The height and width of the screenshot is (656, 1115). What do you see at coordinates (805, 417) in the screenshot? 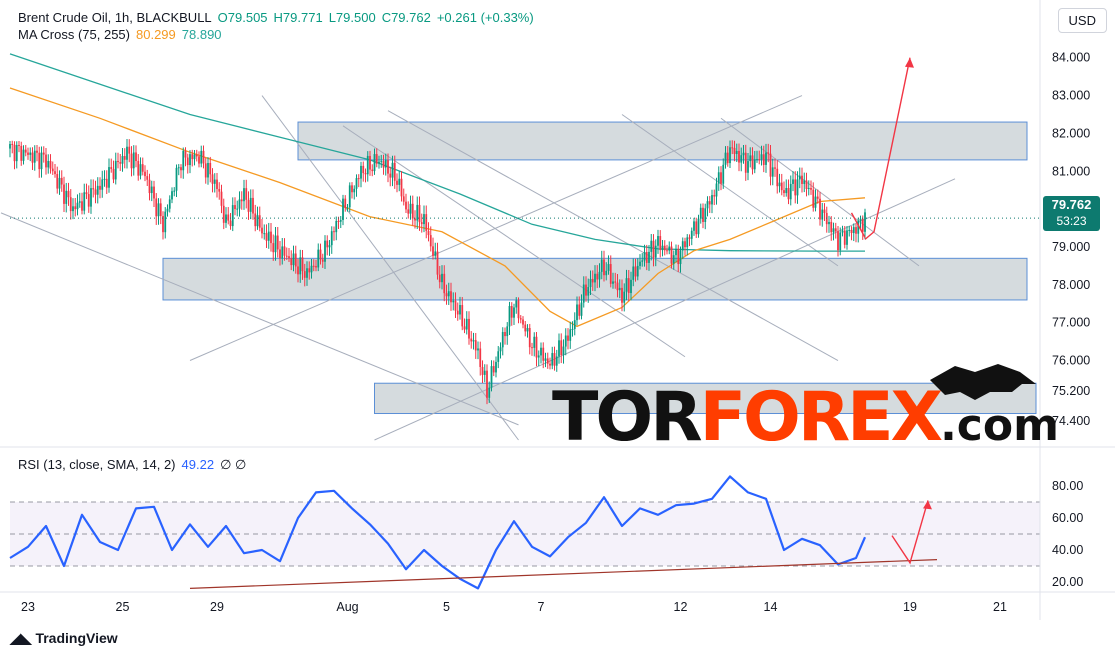
I see `watermark-text: TORFOREX.com` at bounding box center [805, 417].